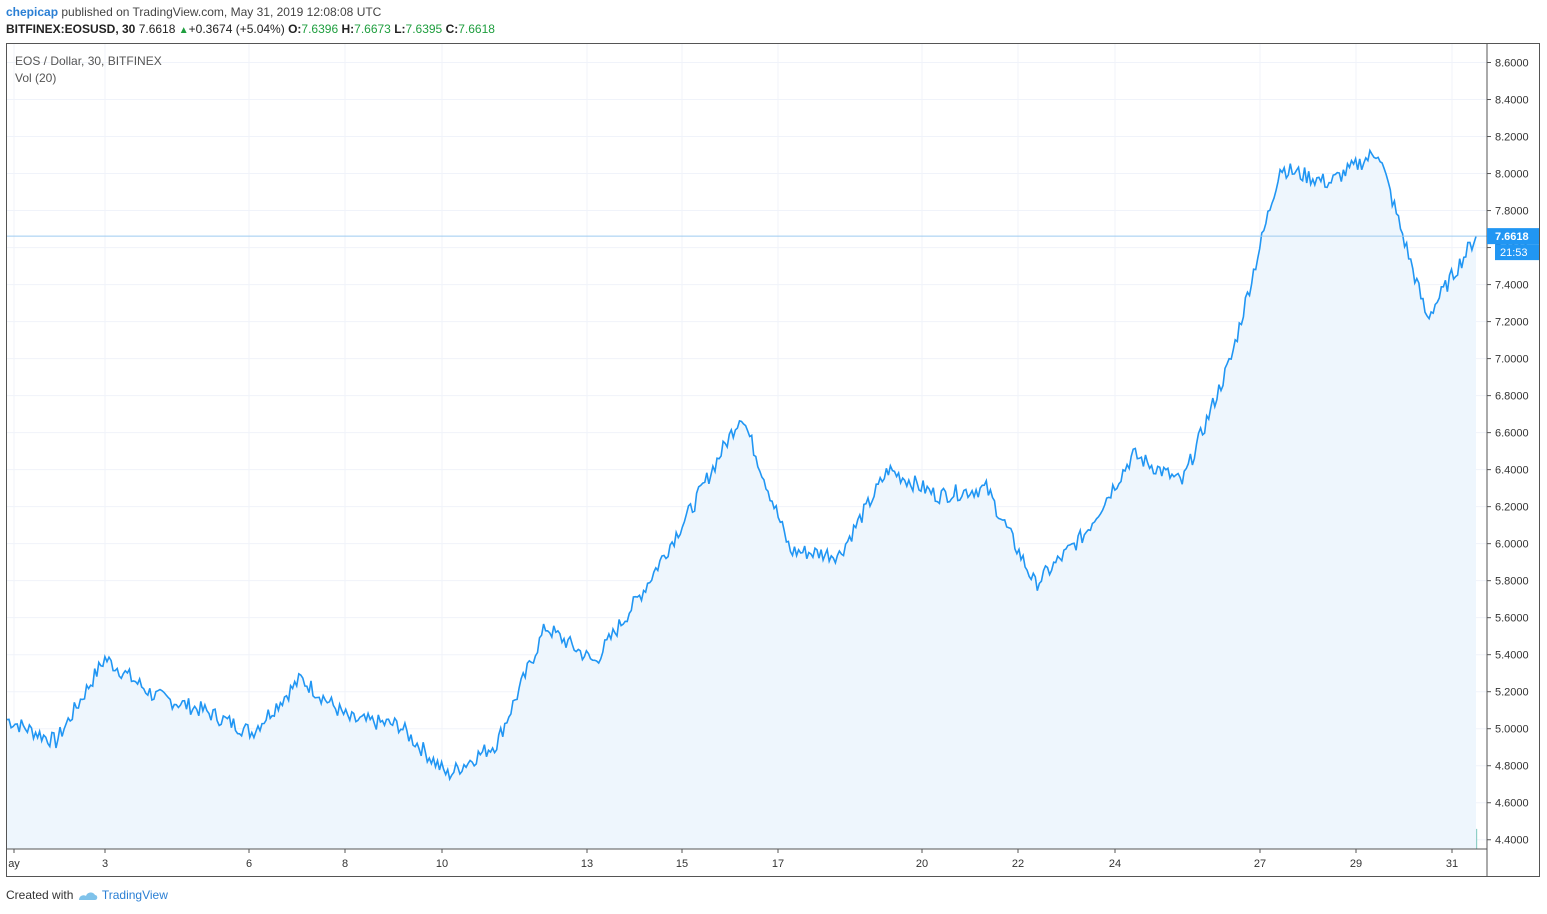  Describe the element at coordinates (1512, 212) in the screenshot. I see `y-tick-label: 7.8000` at that location.